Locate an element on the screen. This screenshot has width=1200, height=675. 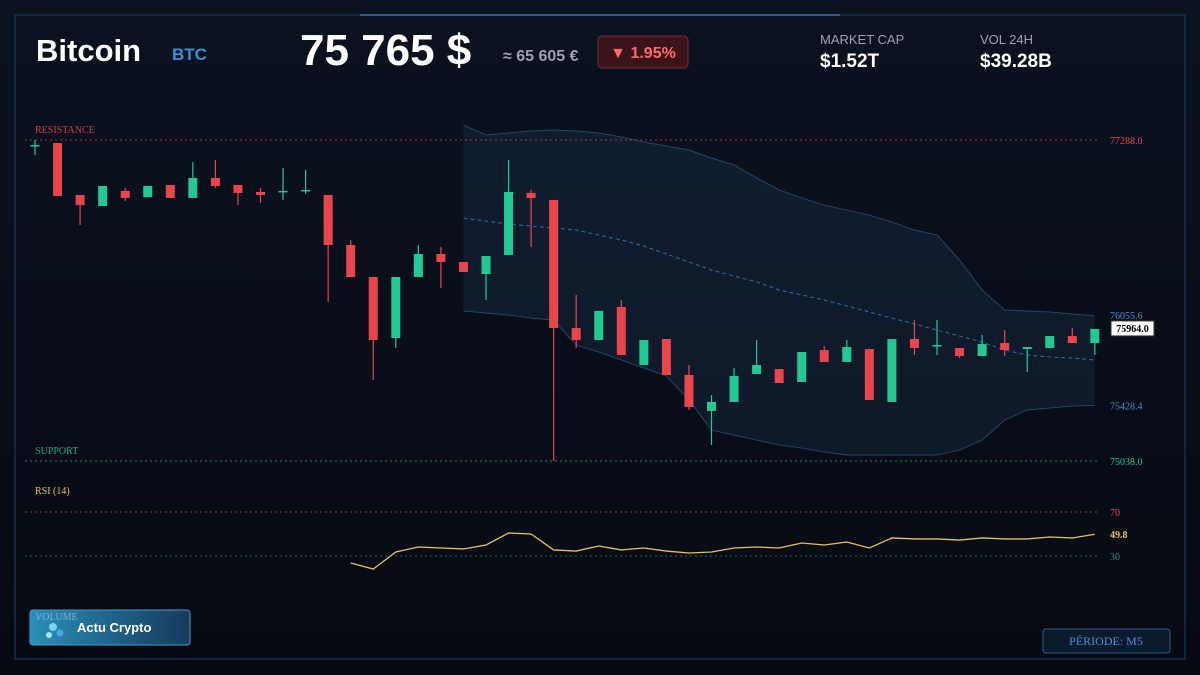
coin-name: Bitcoin is located at coordinates (88, 50).